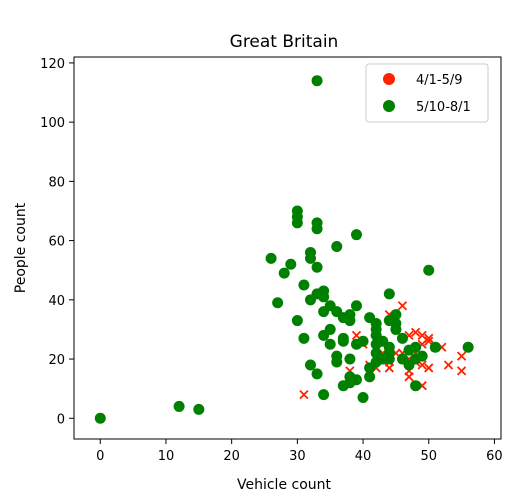  Describe the element at coordinates (231, 456) in the screenshot. I see `x-tick-label: 20` at that location.